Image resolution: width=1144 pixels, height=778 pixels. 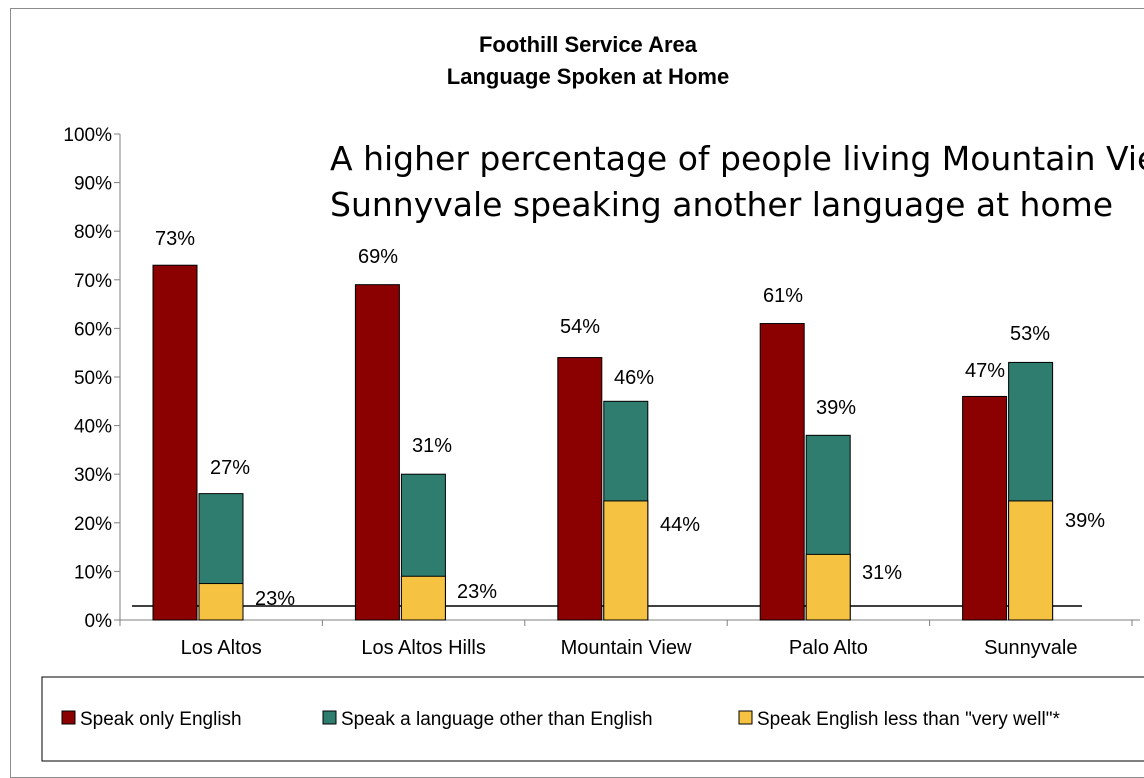 I want to click on chart-subtitle: Language Spoken at Home, so click(x=588, y=76).